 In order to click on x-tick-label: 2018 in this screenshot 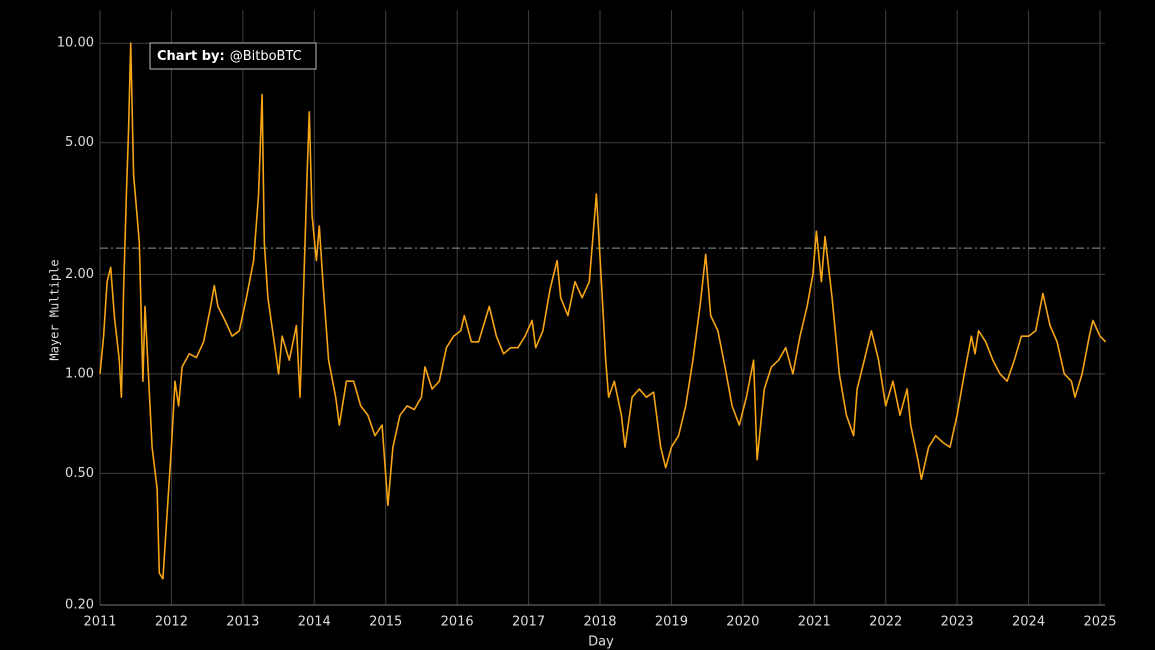, I will do `click(599, 622)`.